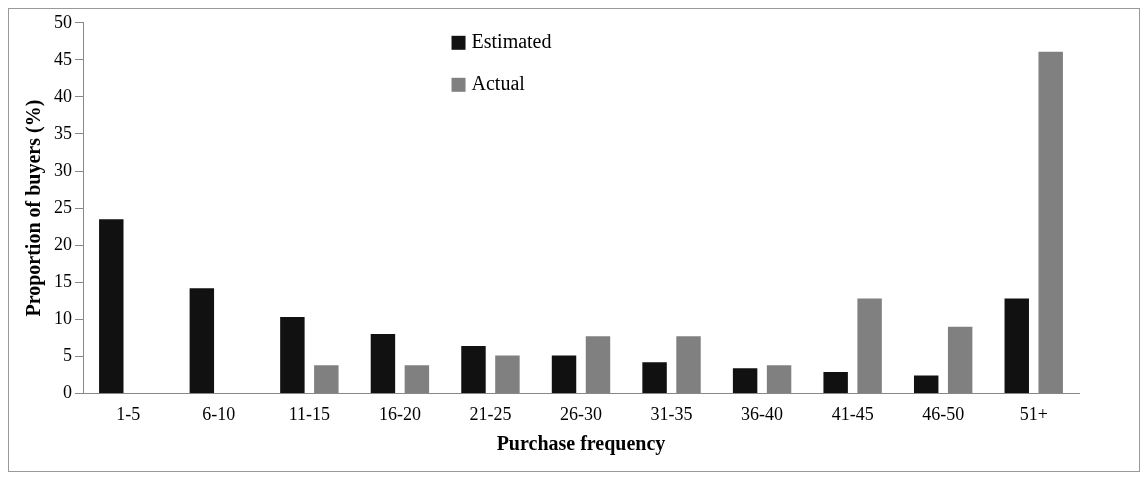 This screenshot has height=480, width=1148. What do you see at coordinates (852, 413) in the screenshot?
I see `x-tick-label: 41-45` at bounding box center [852, 413].